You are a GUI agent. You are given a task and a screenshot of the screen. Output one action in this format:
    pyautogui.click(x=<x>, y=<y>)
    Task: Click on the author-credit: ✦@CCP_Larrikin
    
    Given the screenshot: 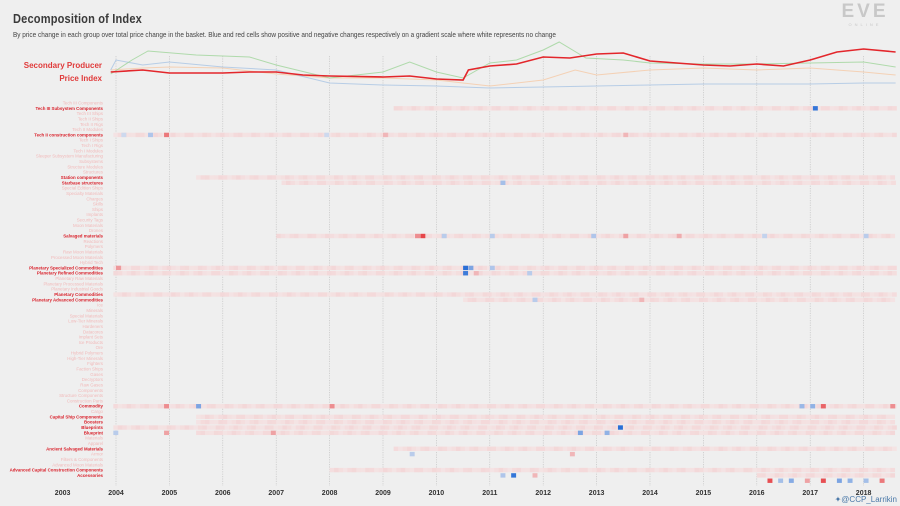 What is the action you would take?
    pyautogui.click(x=866, y=500)
    